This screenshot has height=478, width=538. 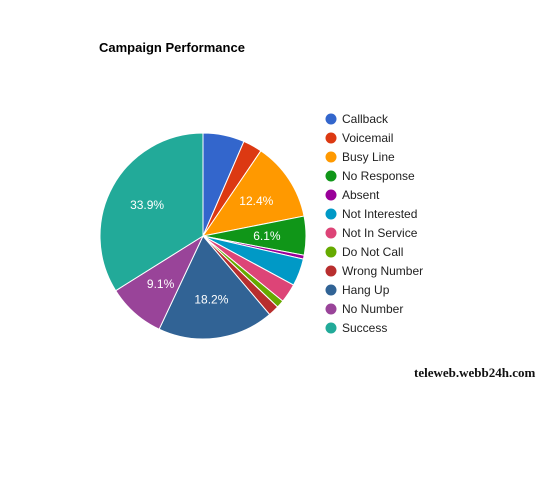 I want to click on legend-item-wrong-number: Wrong Number, so click(x=374, y=271).